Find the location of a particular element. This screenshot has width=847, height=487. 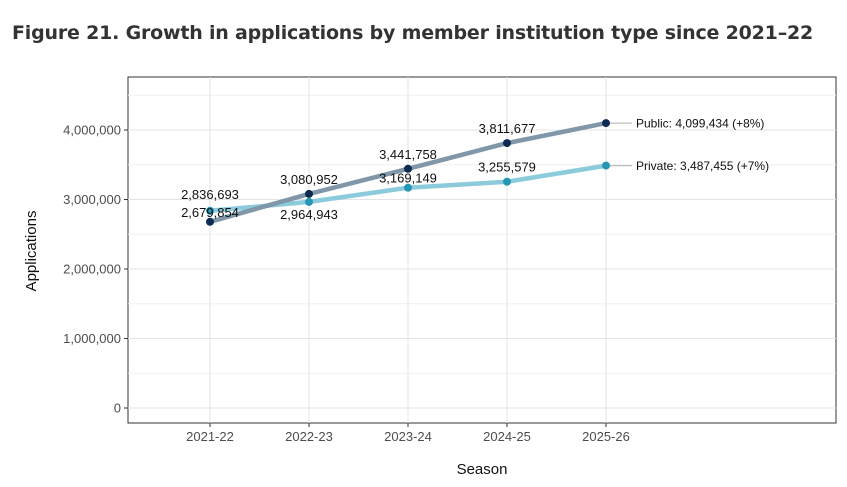

data-label-public: 2,679,854 is located at coordinates (210, 212).